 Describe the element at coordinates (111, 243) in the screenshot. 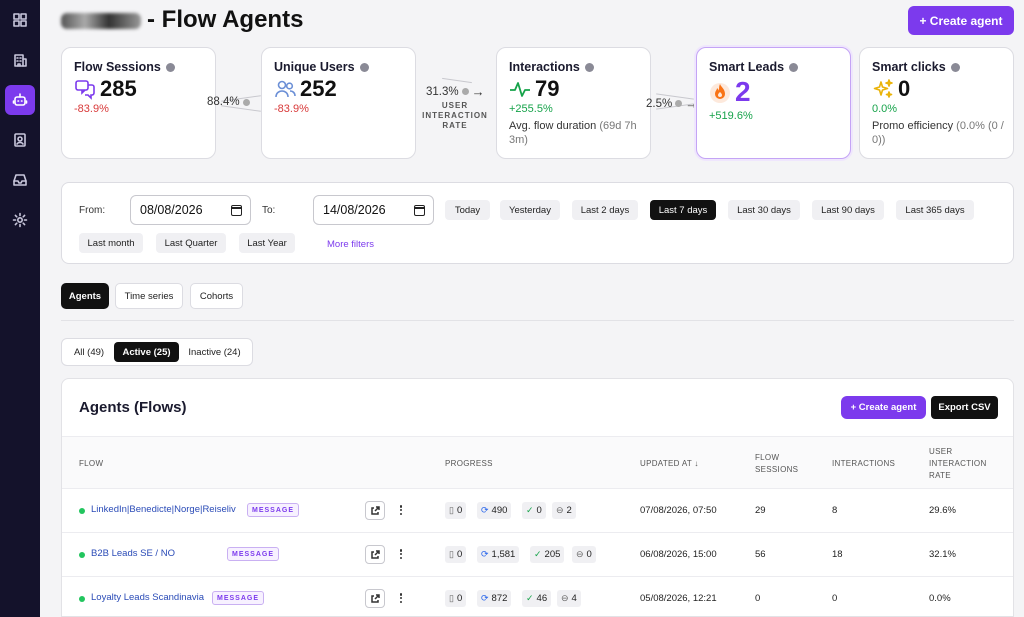

I see `preset-last-month: Last month` at that location.